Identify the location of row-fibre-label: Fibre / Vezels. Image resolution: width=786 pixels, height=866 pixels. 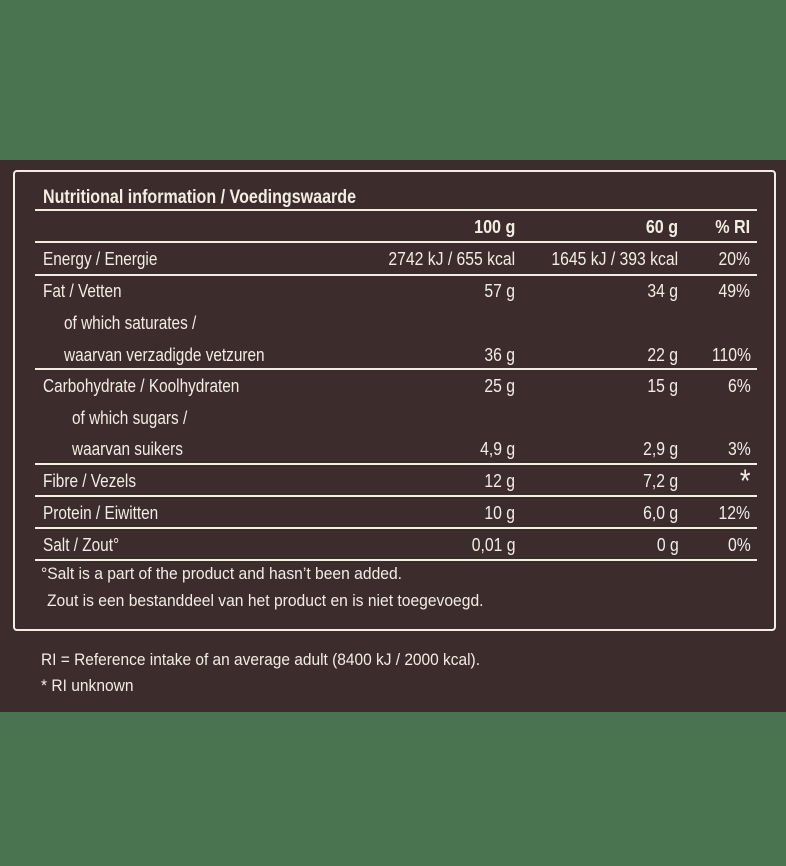
(89, 480).